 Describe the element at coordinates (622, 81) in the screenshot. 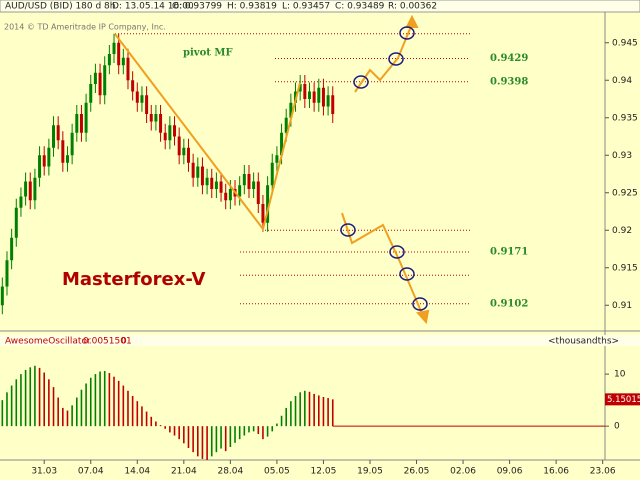

I see `y-tick-label: 0.94` at that location.